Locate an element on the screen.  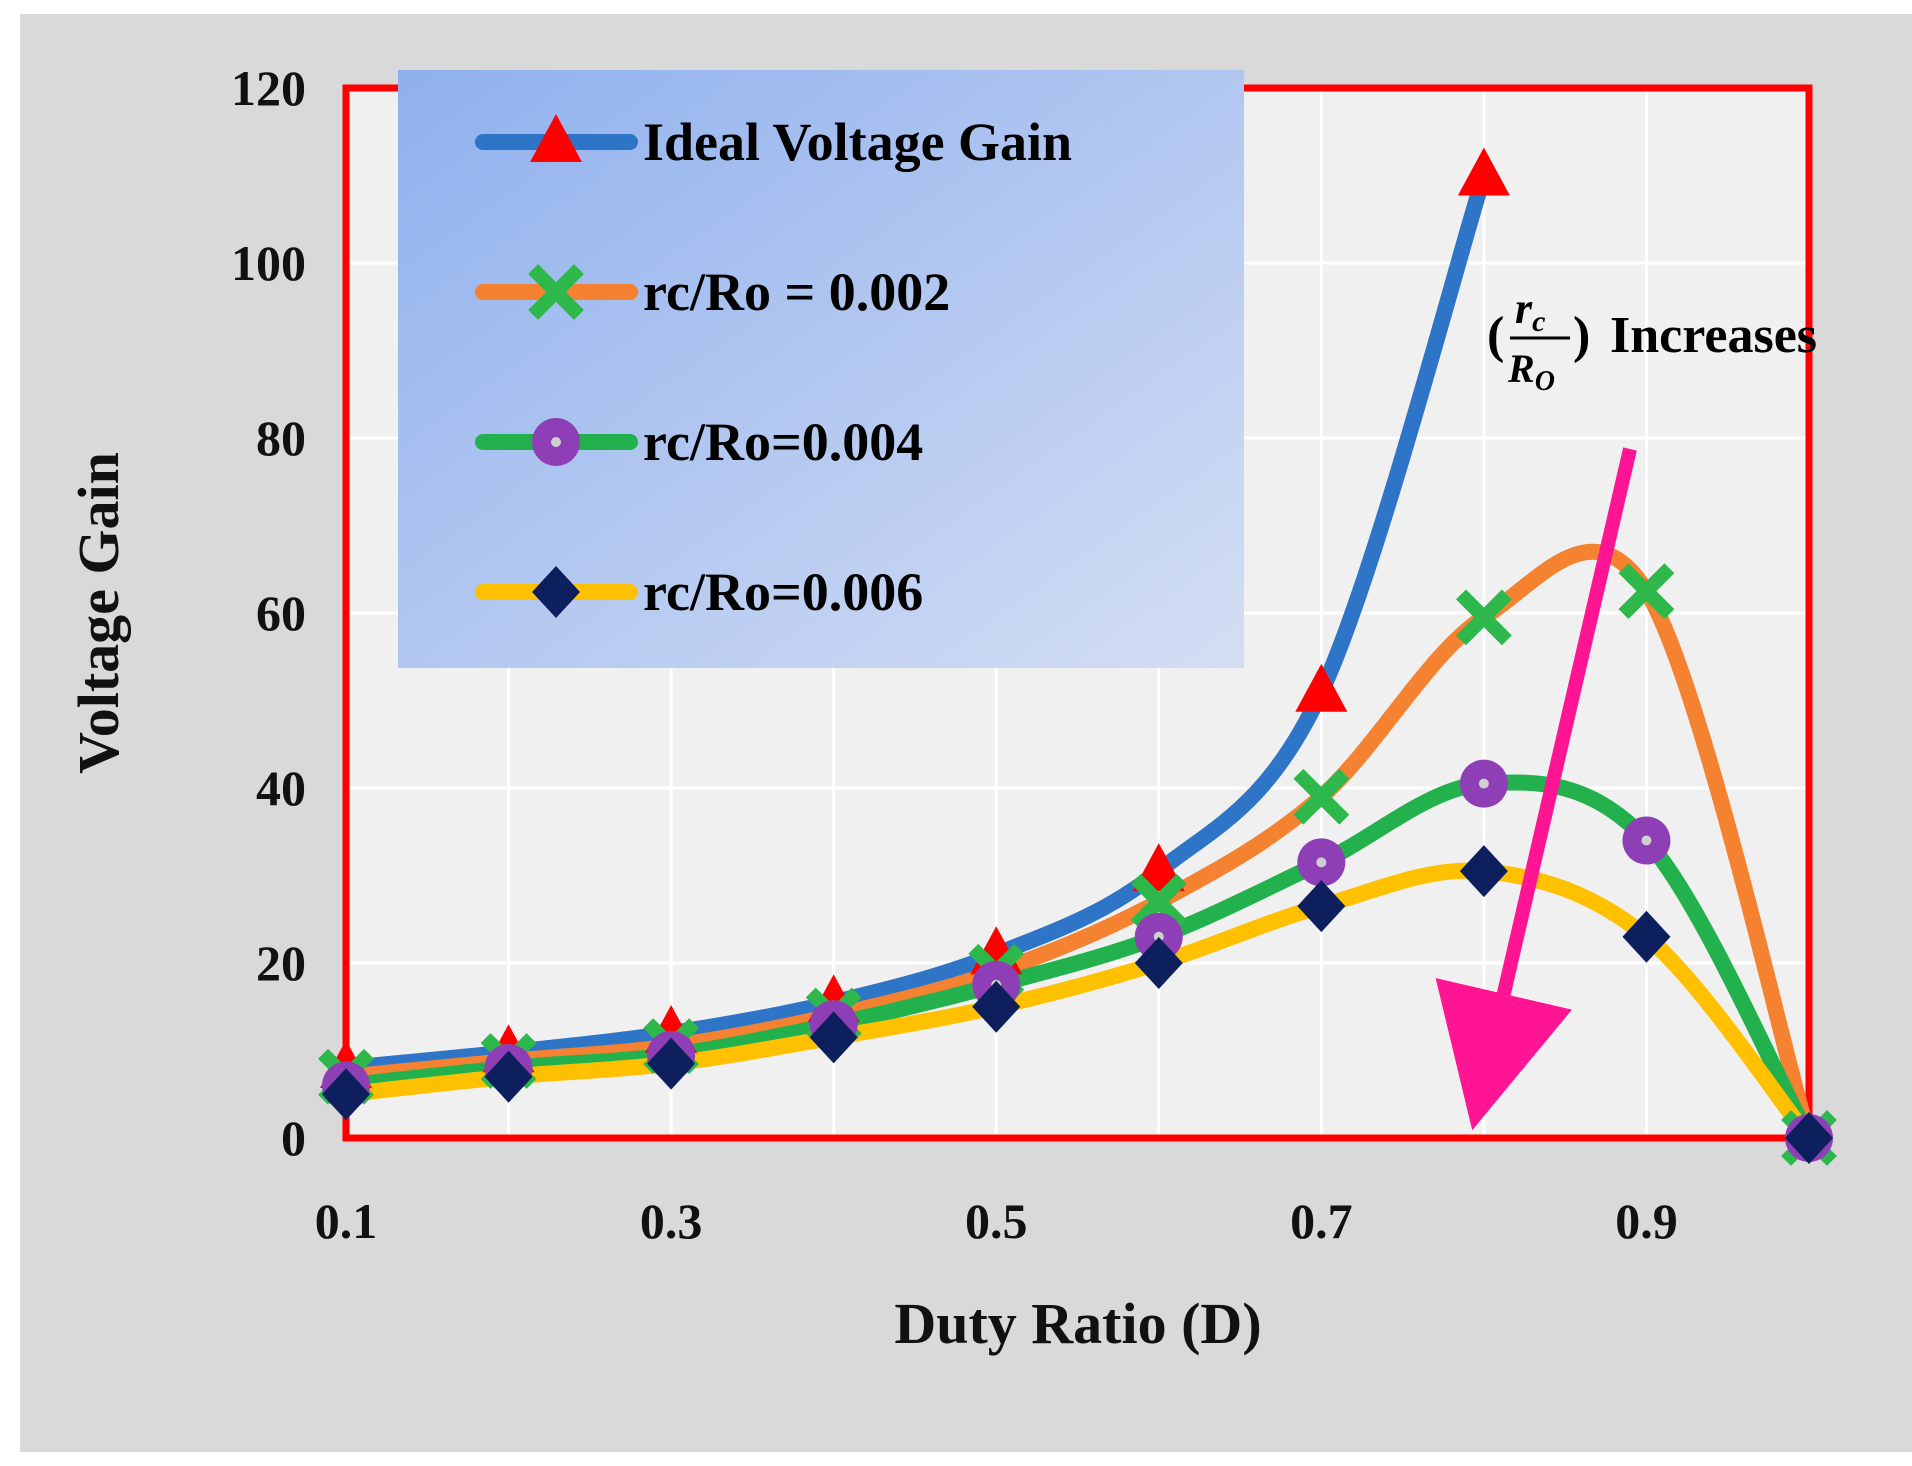
annotation-fraction-numerator: rc is located at coordinates (1530, 311).